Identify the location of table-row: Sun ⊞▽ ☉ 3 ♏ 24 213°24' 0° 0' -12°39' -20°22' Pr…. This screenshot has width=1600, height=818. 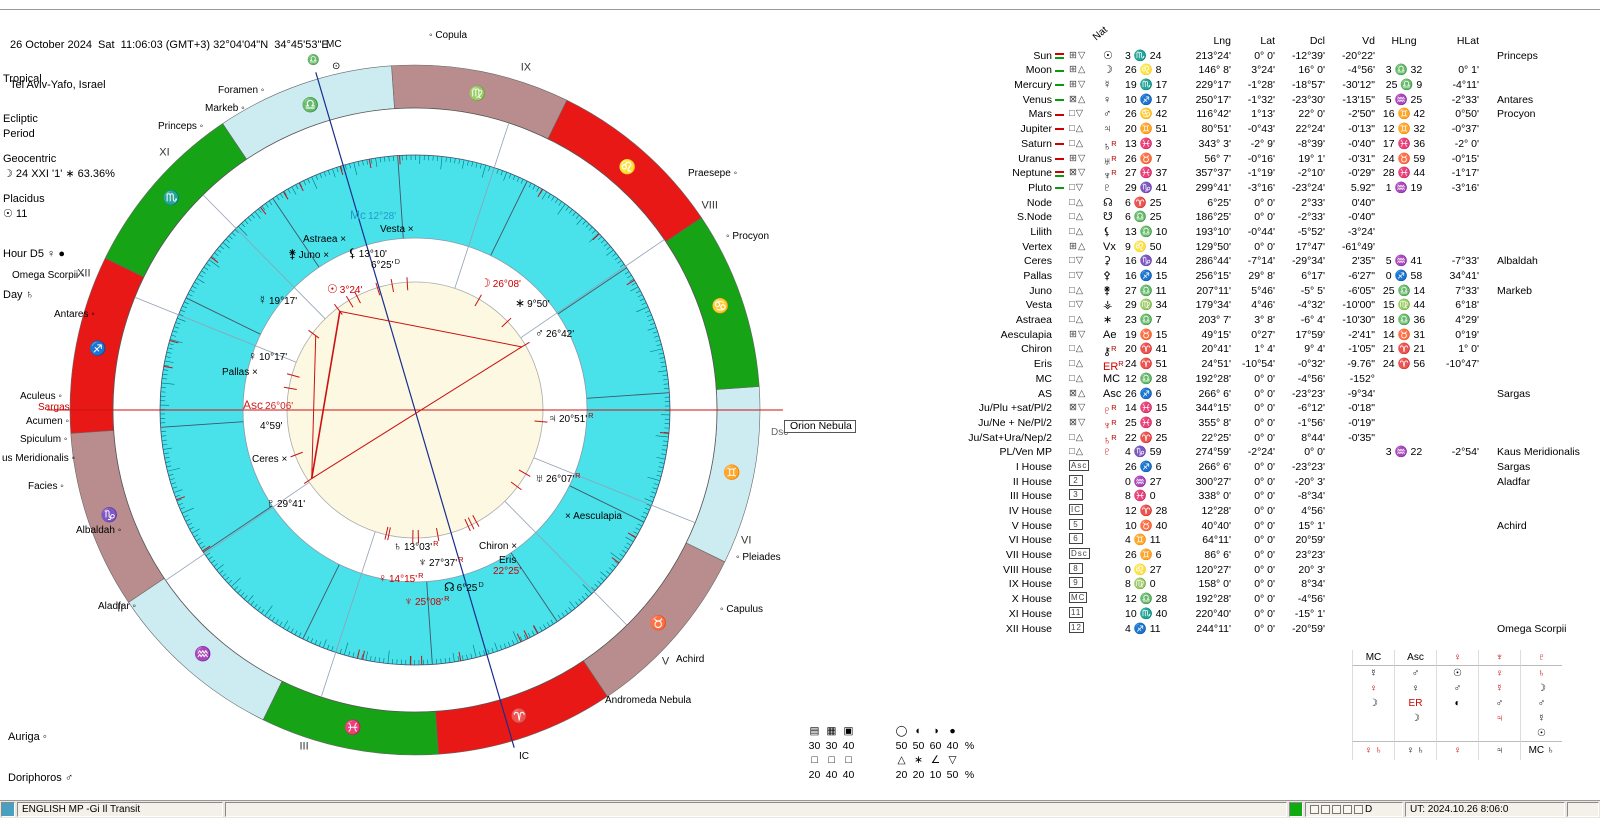
(1274, 56).